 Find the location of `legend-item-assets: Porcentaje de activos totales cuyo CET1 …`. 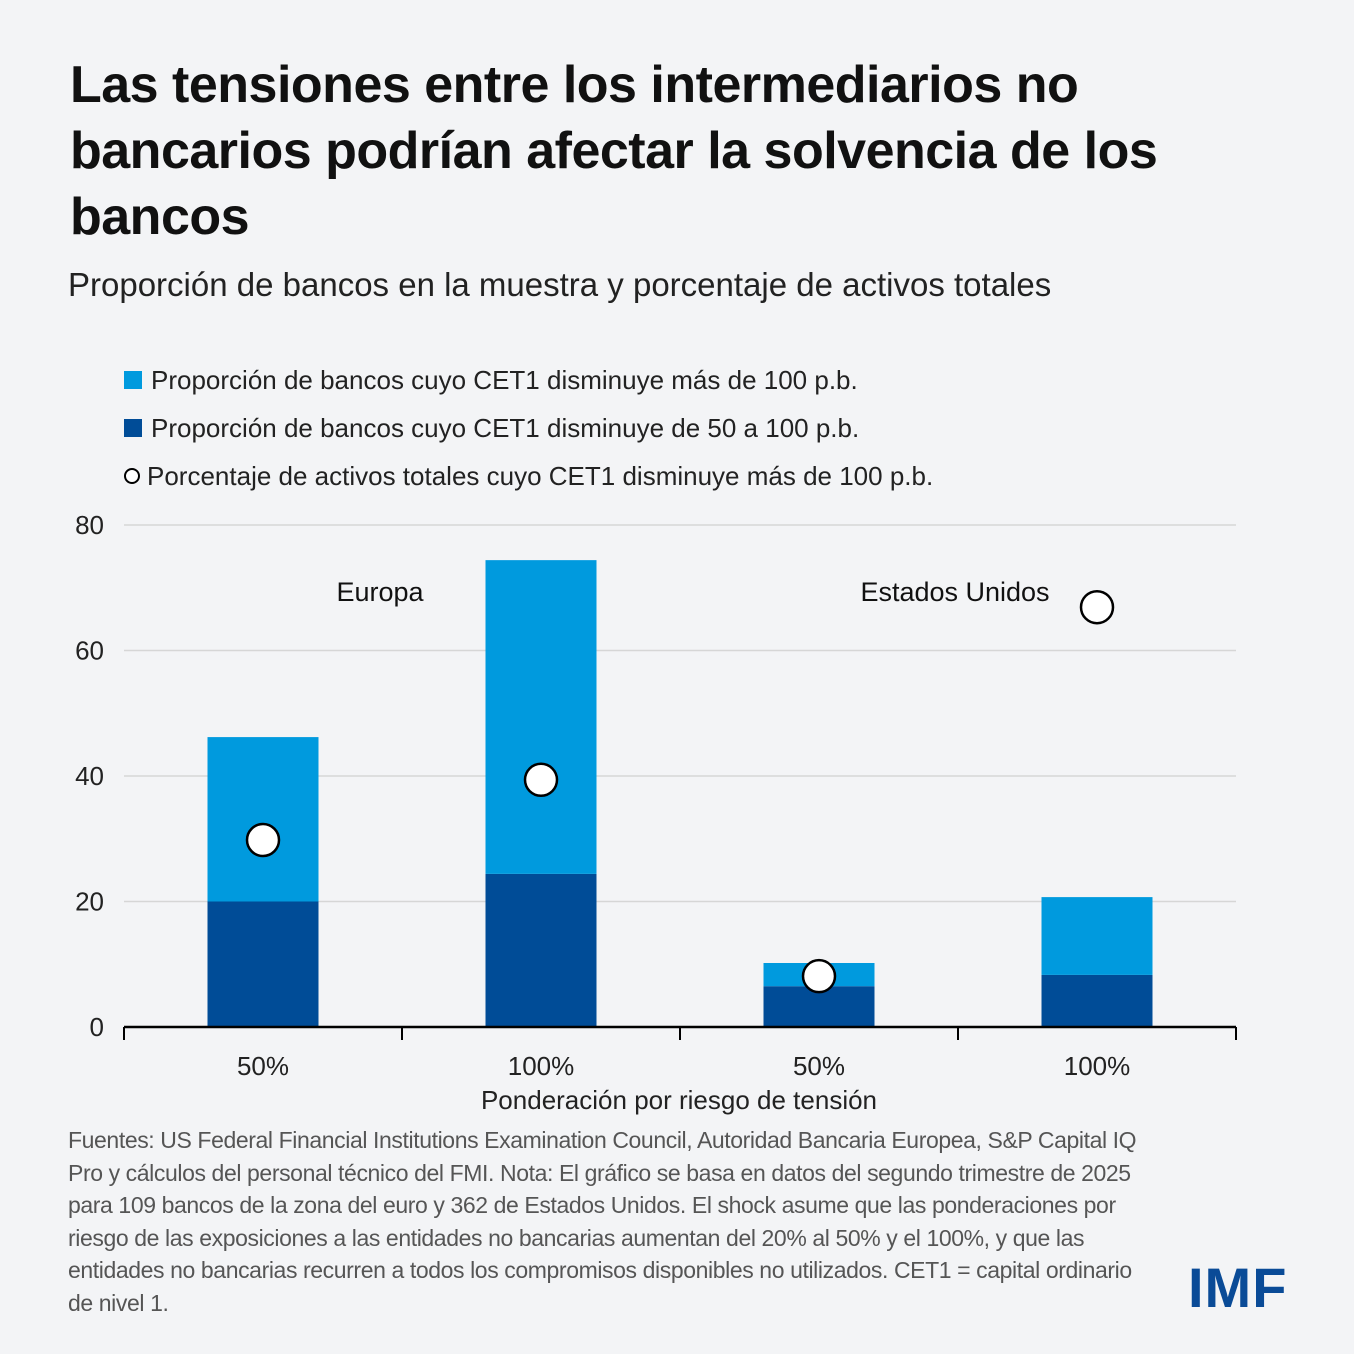

legend-item-assets: Porcentaje de activos totales cuyo CET1 … is located at coordinates (528, 476).